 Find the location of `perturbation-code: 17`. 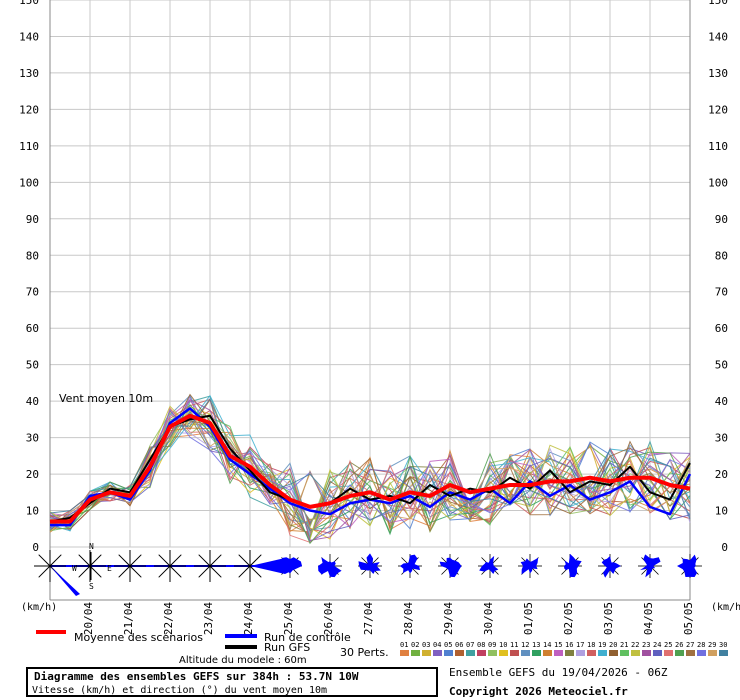

perturbation-code: 17 is located at coordinates (580, 645).